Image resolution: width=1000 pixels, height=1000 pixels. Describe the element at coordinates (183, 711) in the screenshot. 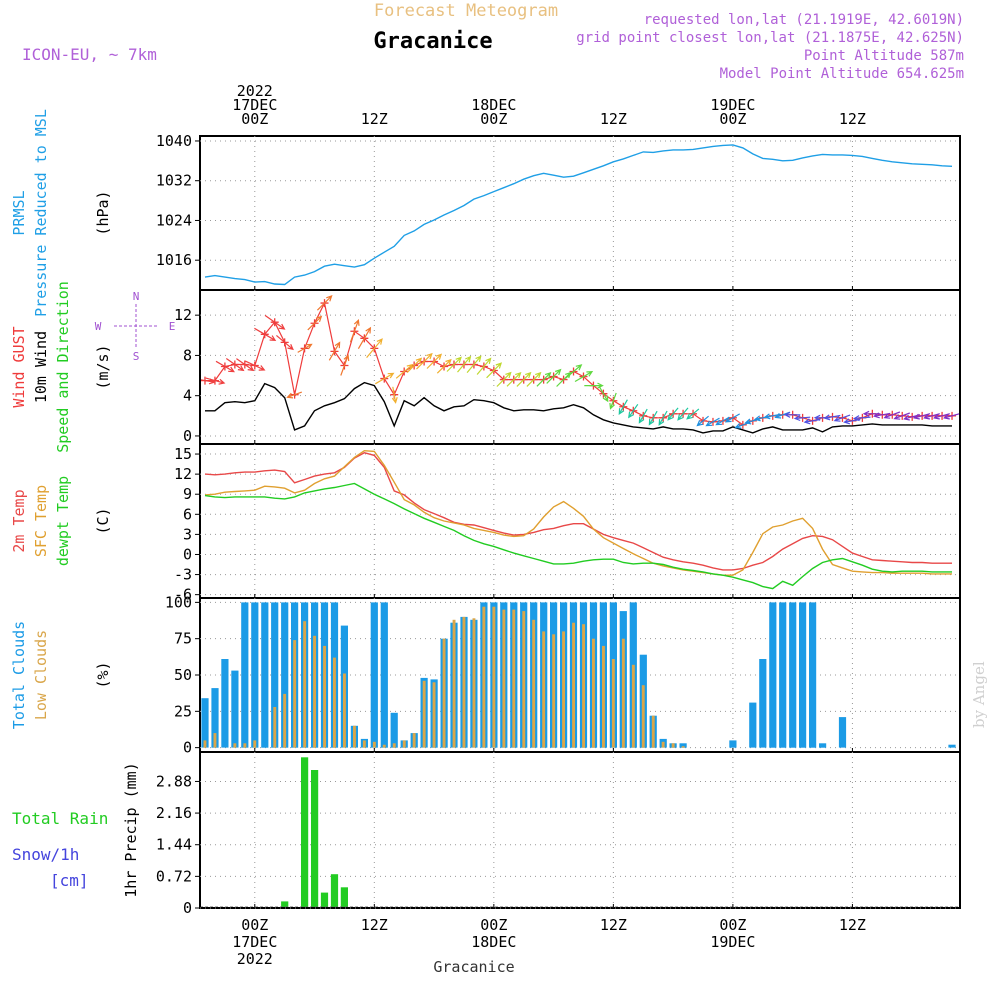

I see `y-tick-label: 25` at that location.